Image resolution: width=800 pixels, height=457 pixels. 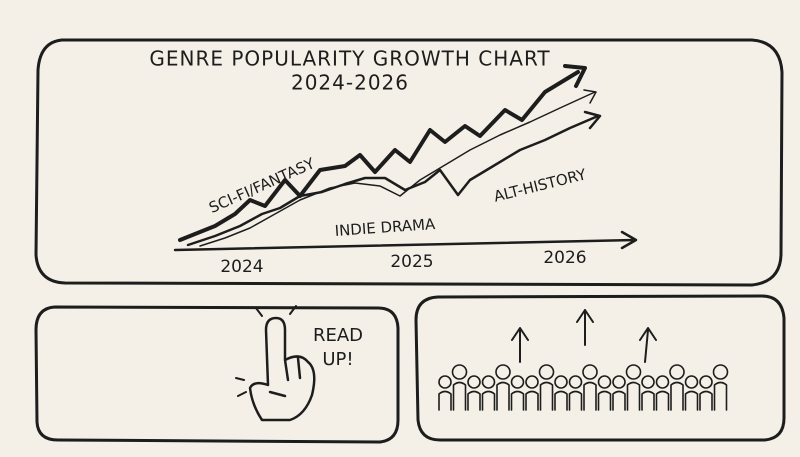 I want to click on x-label: 2024, so click(x=241, y=267).